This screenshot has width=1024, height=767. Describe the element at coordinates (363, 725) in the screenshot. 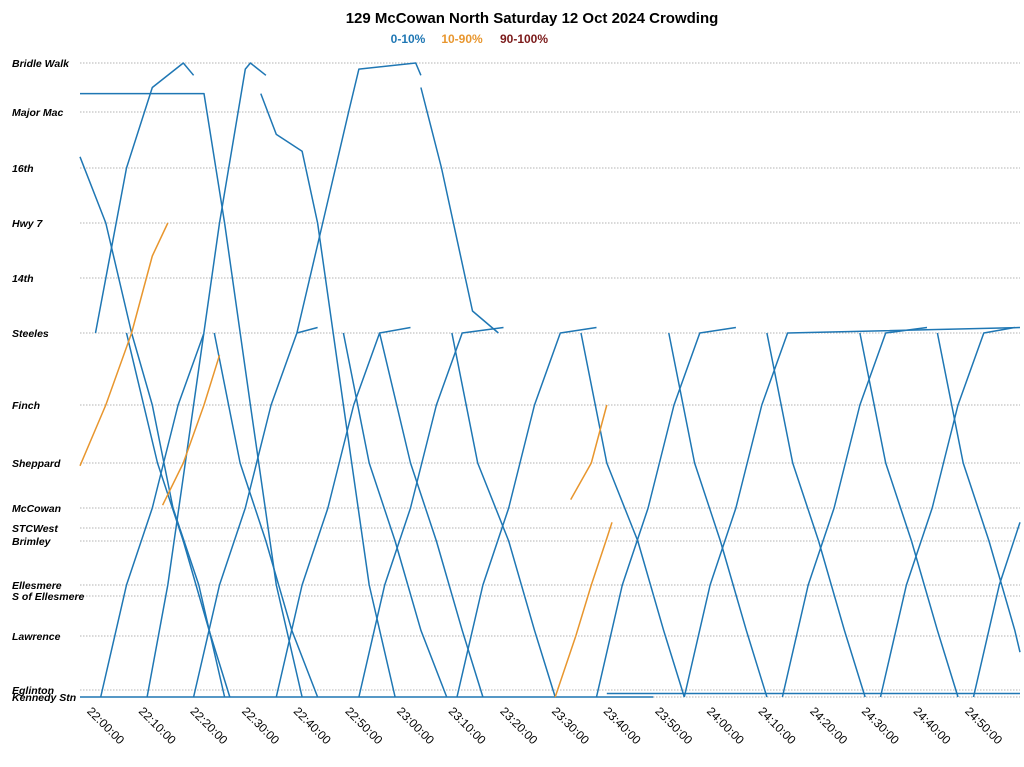

I see `x-tick-5: 22:50:00` at that location.